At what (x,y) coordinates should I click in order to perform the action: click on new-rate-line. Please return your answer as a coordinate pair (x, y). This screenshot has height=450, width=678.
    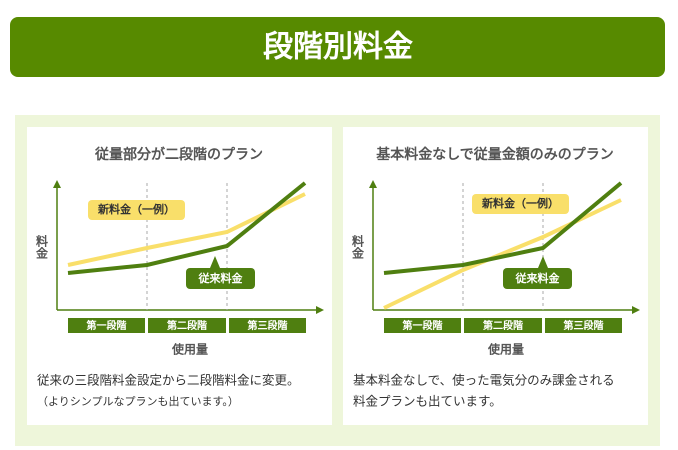
    Looking at the image, I should click on (502, 254).